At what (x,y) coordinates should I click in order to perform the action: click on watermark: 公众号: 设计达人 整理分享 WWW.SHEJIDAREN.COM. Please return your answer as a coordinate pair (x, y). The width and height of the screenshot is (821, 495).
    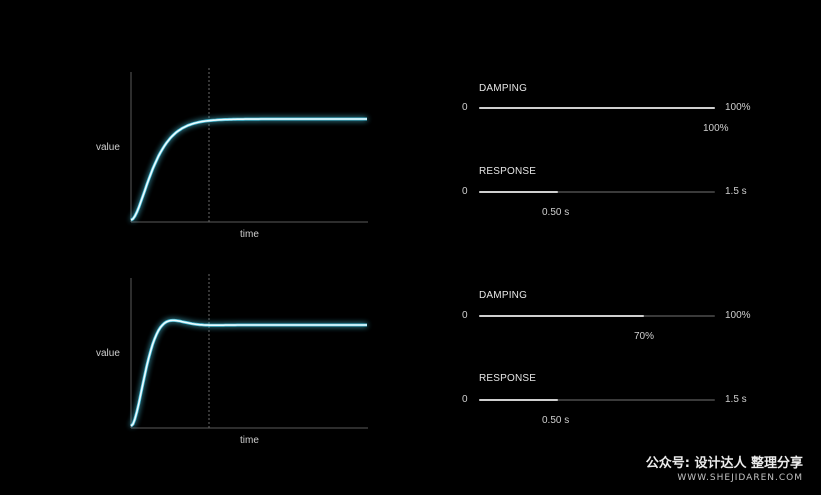
    Looking at the image, I should click on (724, 467).